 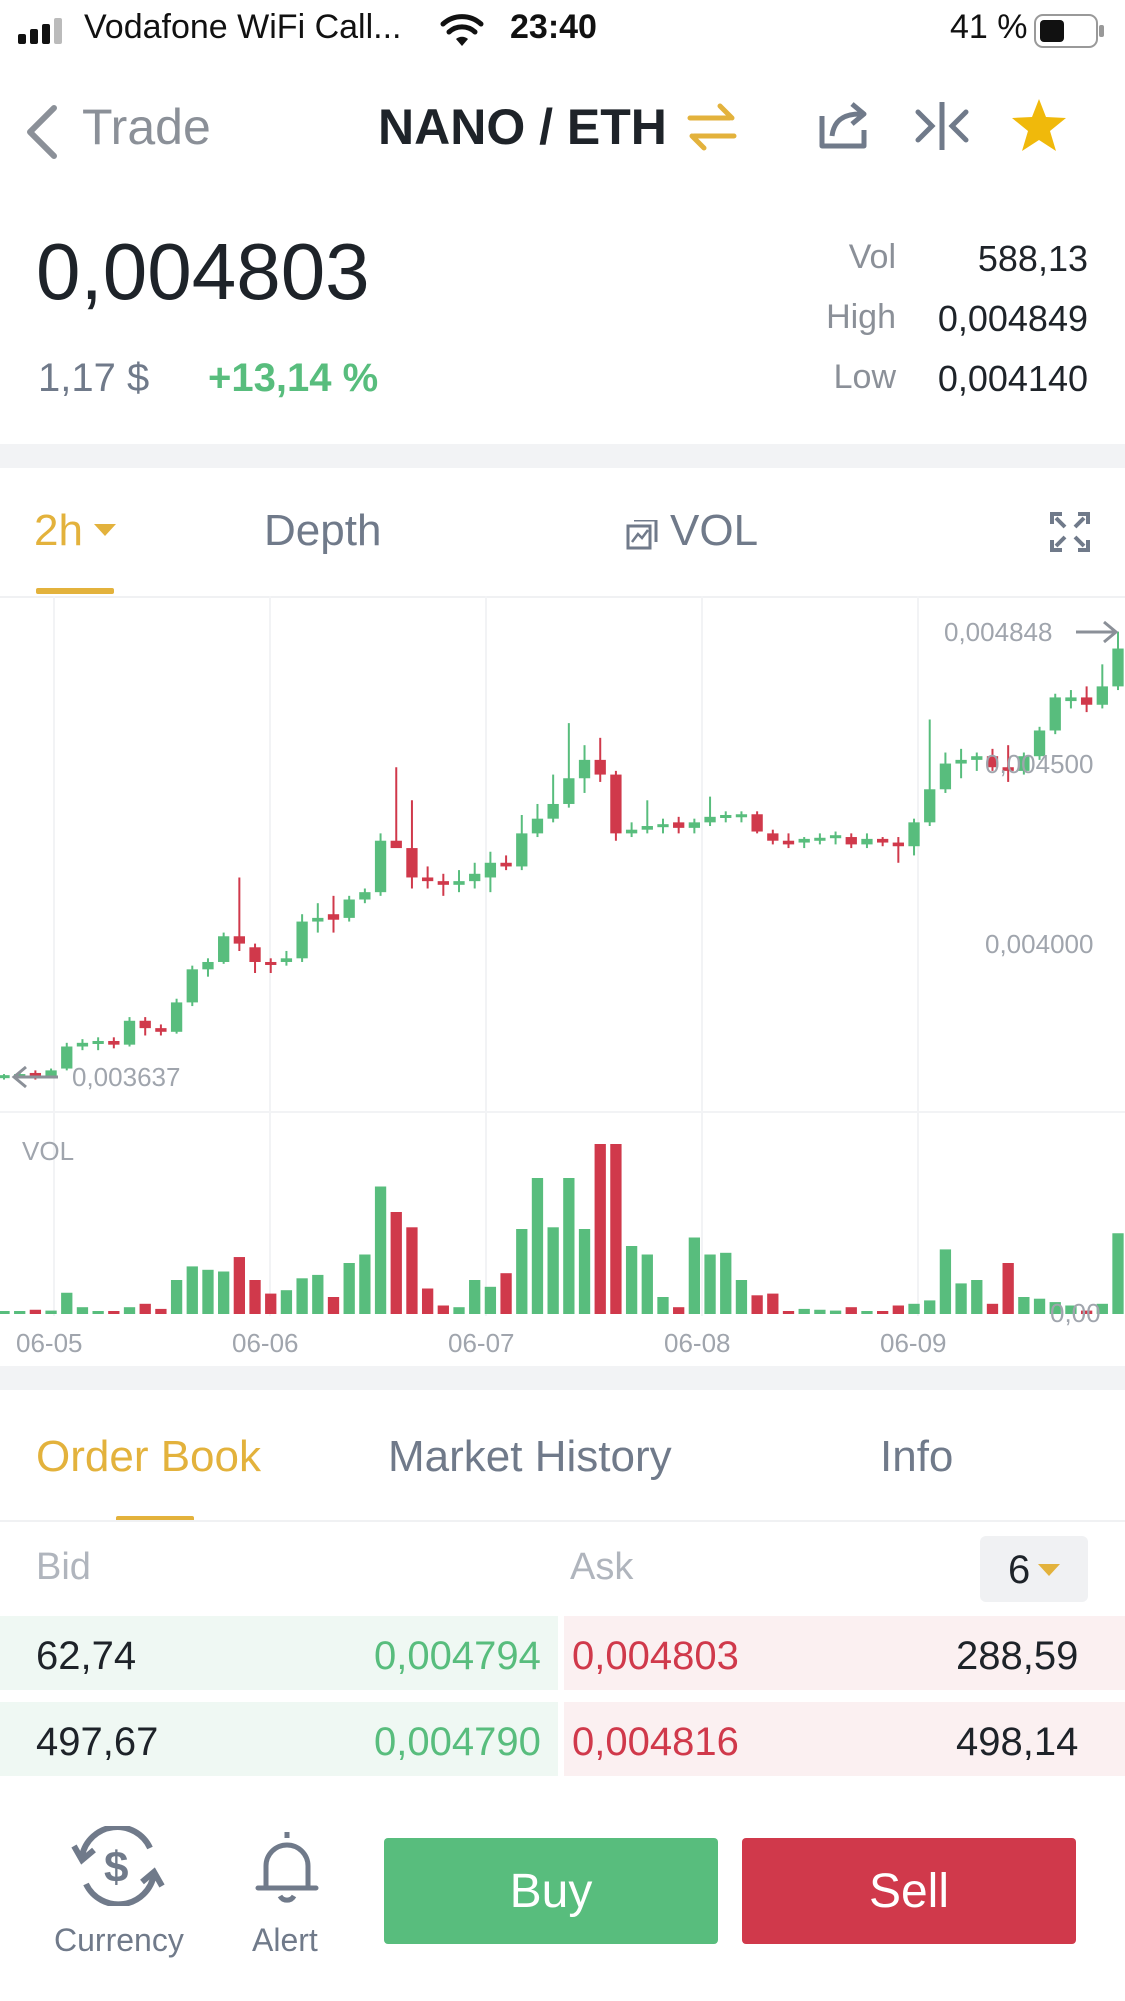 What do you see at coordinates (323, 530) in the screenshot?
I see `tab-depth: Depth` at bounding box center [323, 530].